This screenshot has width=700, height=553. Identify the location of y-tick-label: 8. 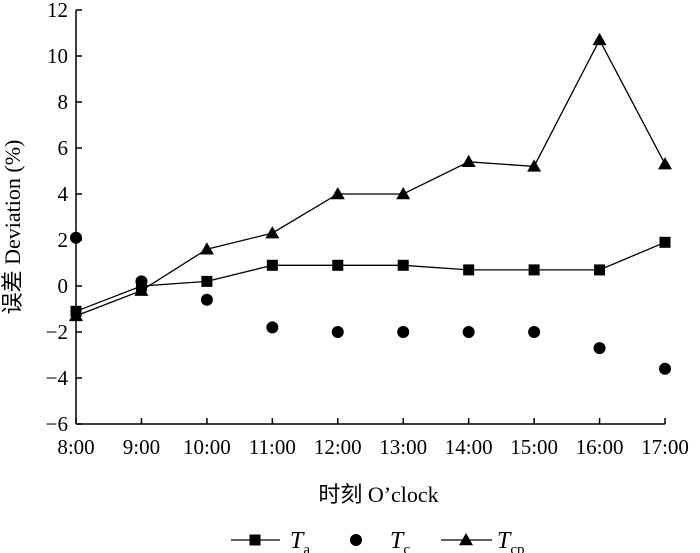
(63, 102).